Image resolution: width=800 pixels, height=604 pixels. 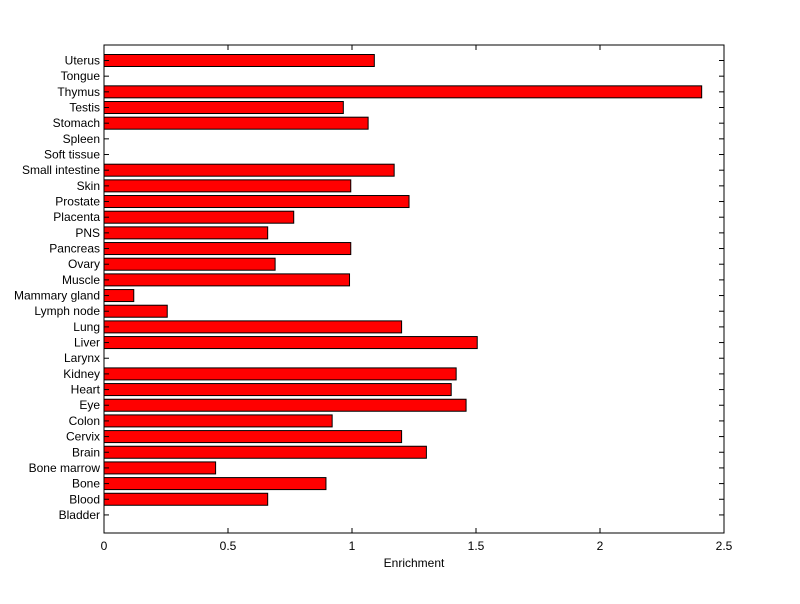 I want to click on category-label: Small intestine, so click(x=61, y=170).